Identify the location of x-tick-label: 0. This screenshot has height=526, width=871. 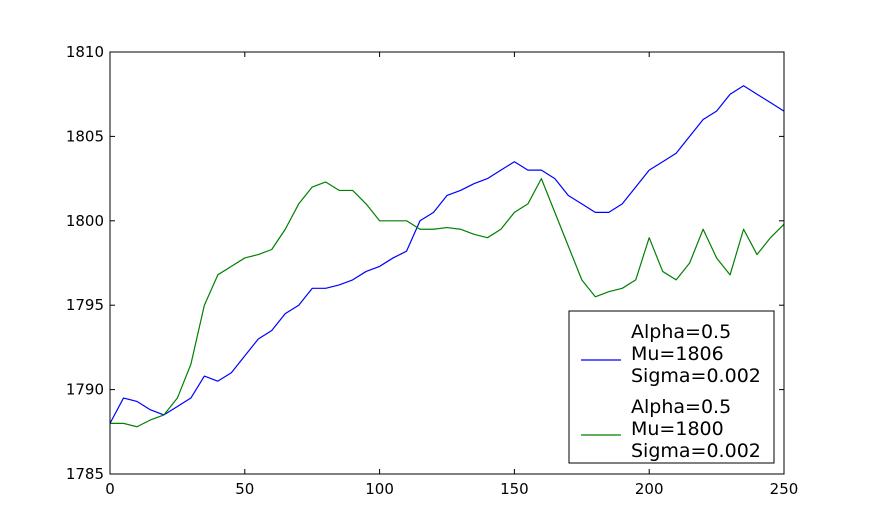
(110, 489).